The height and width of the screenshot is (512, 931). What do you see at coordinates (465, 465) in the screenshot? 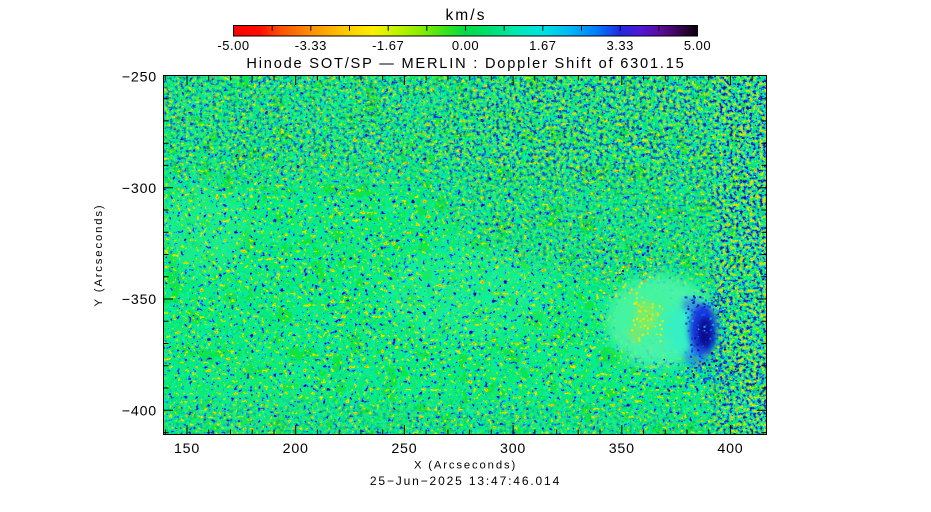
I see `svg-text: X (Arcseconds)` at bounding box center [465, 465].